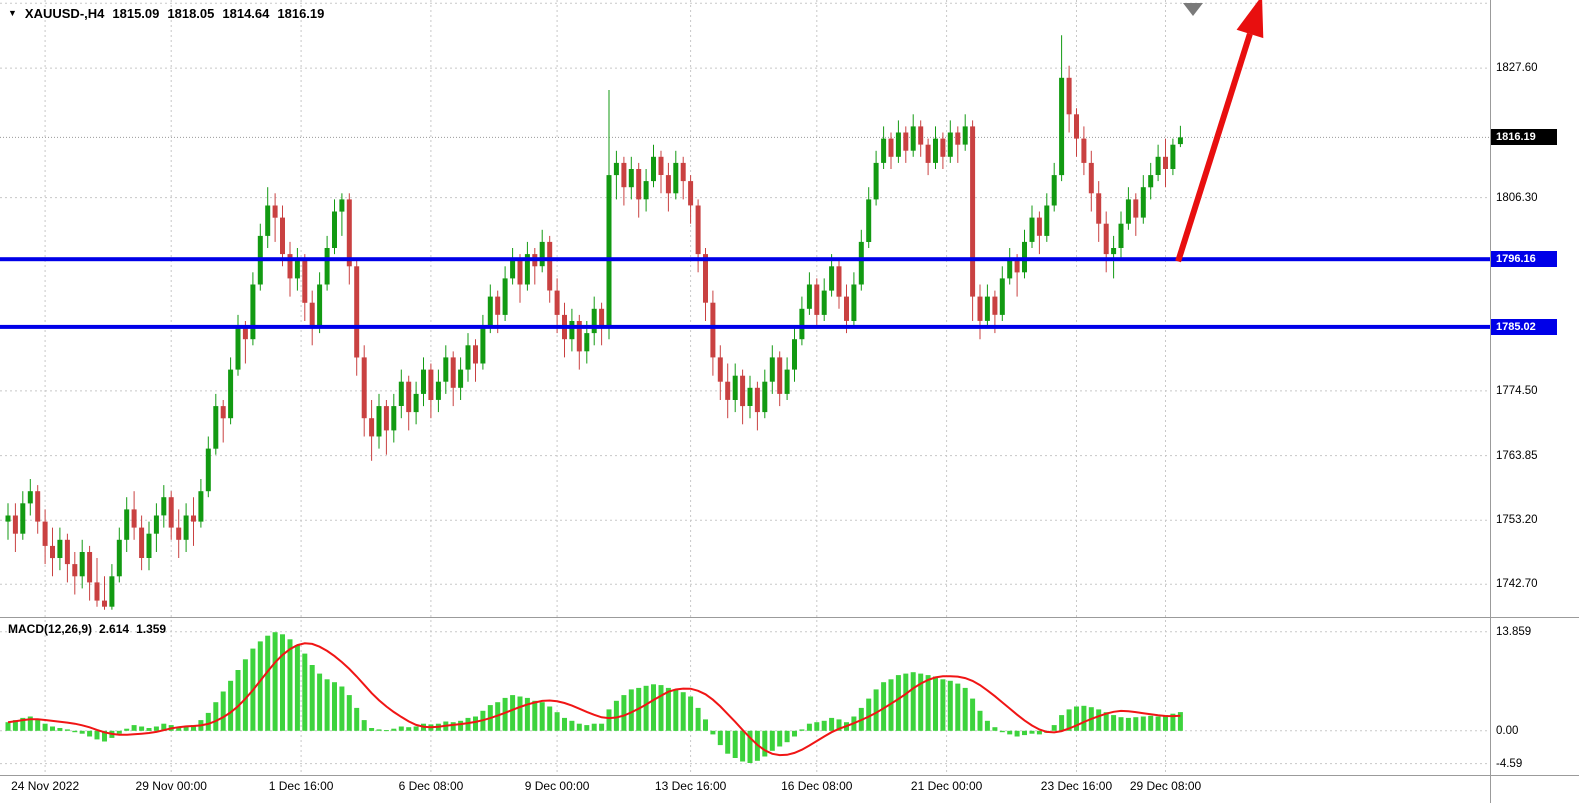 This screenshot has width=1579, height=803. Describe the element at coordinates (1250, 19) in the screenshot. I see `trend-arrow-head` at that location.